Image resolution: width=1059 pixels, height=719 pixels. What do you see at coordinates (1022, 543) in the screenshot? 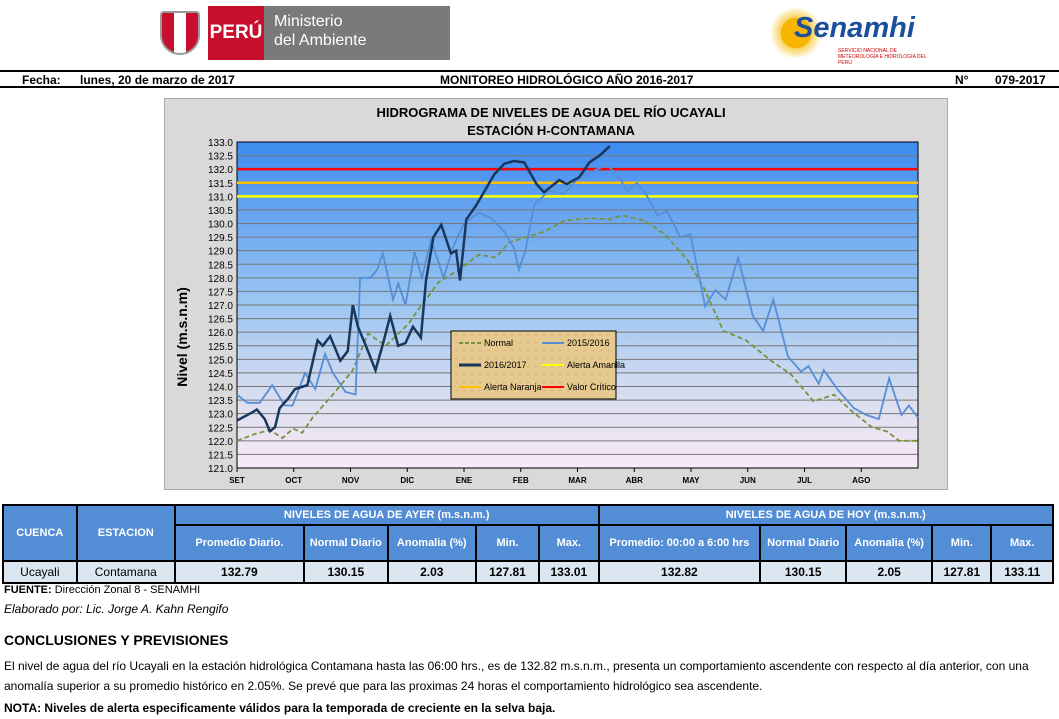
I see `header-hoy-max: Max.` at bounding box center [1022, 543].